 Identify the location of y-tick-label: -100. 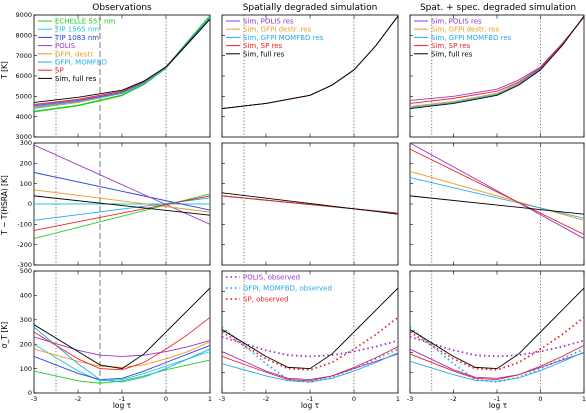
(24, 225).